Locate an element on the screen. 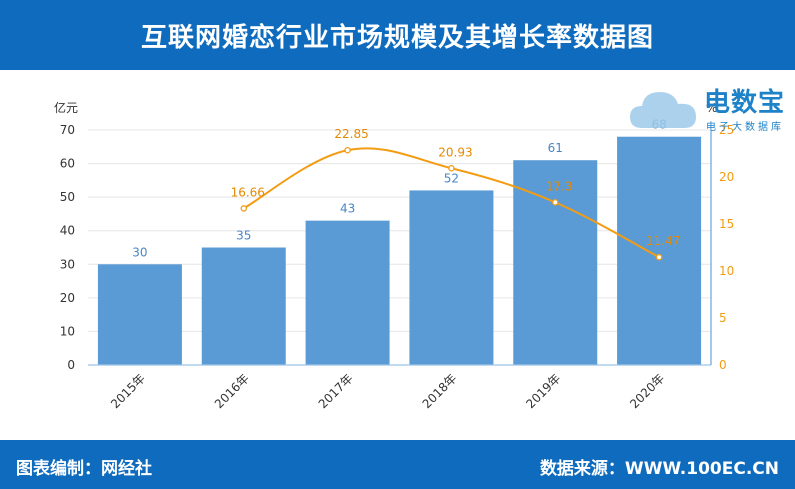 This screenshot has width=795, height=489. y-right-axis-label: % is located at coordinates (711, 108).